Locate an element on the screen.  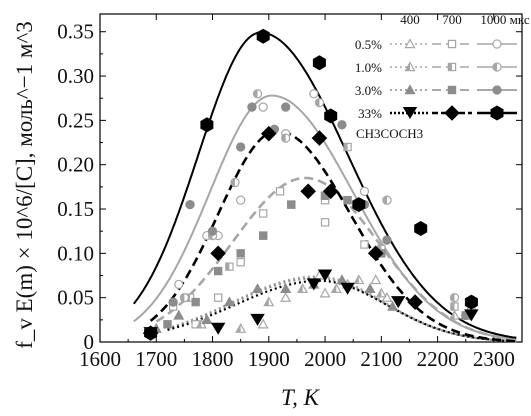
triangle-open-marker is located at coordinates (325, 292).